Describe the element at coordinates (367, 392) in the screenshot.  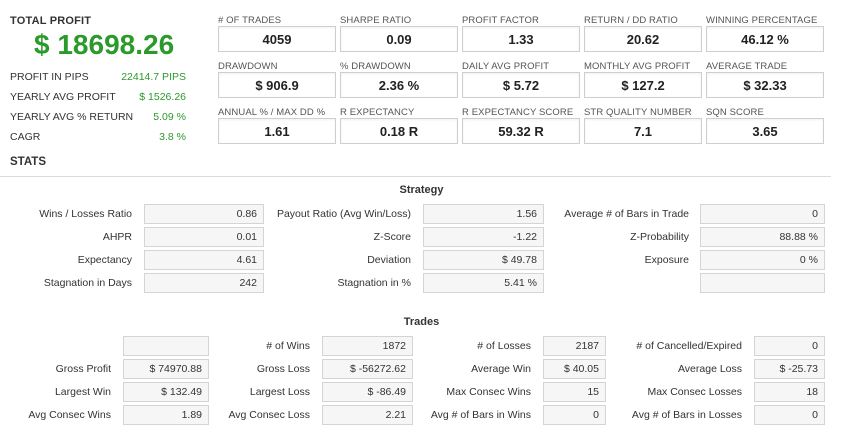
I see `trades-value: $ -86.49` at that location.